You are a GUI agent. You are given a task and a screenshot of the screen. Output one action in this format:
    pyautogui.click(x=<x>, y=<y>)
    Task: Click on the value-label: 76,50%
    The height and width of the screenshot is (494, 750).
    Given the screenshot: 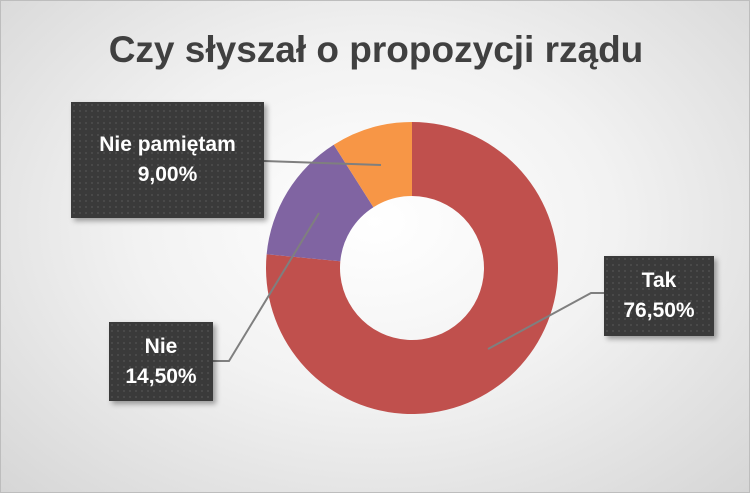 What is the action you would take?
    pyautogui.click(x=659, y=310)
    